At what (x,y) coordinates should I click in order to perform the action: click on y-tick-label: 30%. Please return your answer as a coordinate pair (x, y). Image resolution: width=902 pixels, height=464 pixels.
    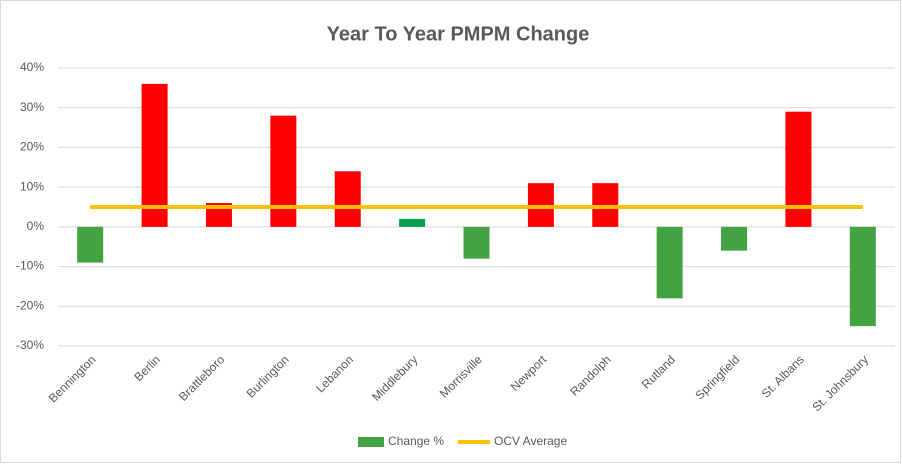
    Looking at the image, I should click on (32, 107).